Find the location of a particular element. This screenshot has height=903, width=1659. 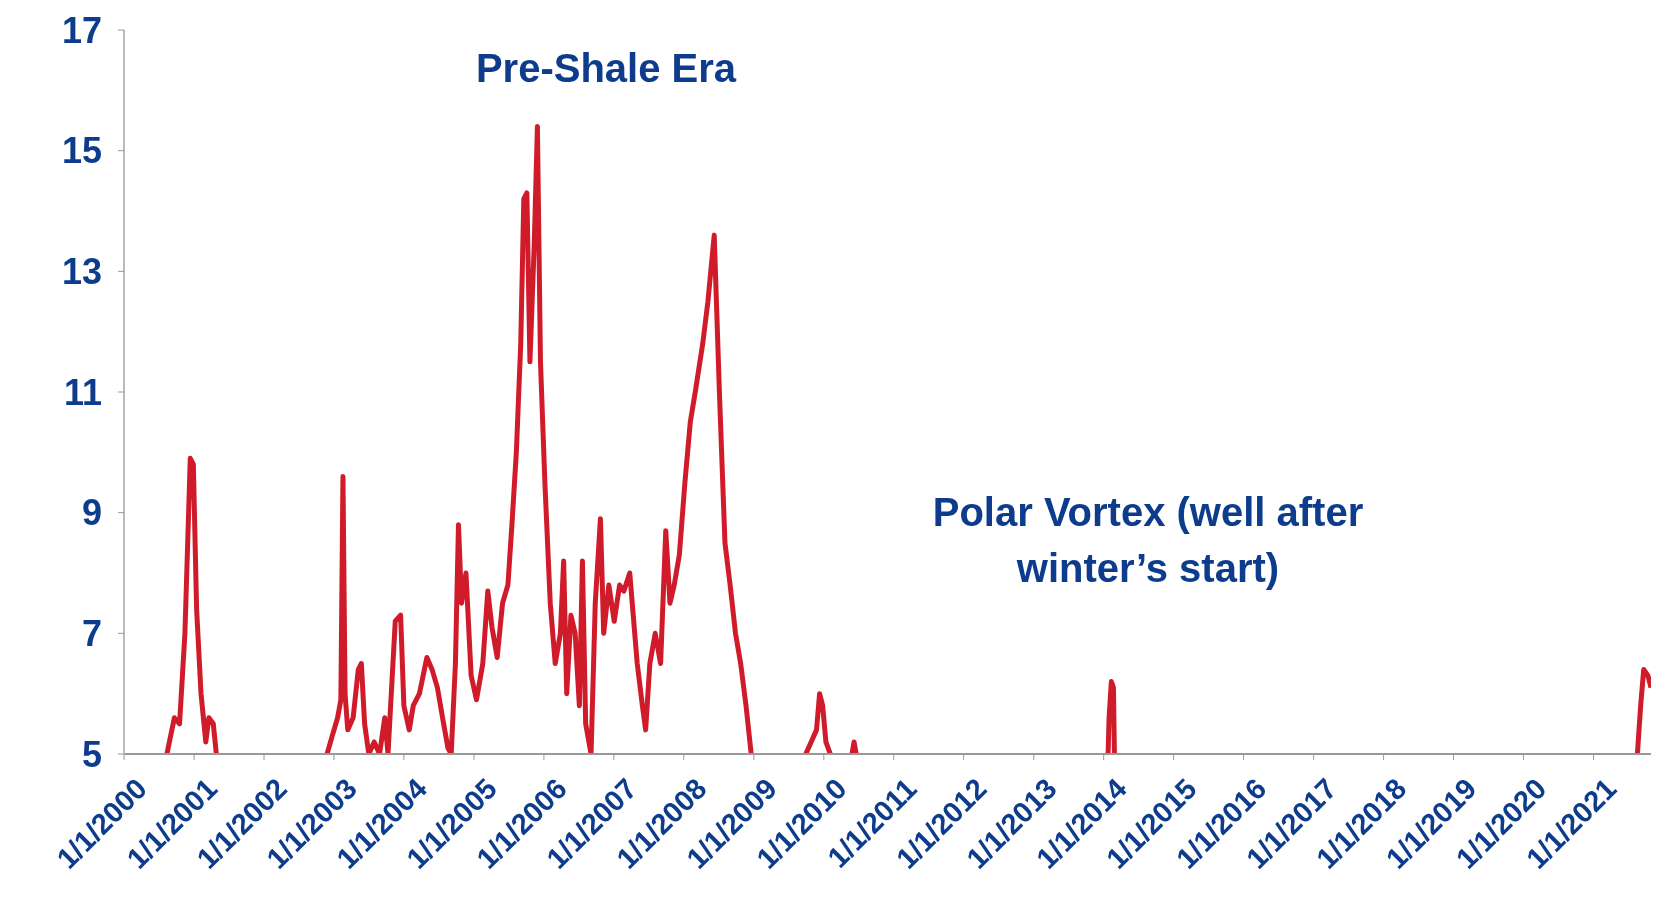

y-tick-label: 17 is located at coordinates (81, 30).